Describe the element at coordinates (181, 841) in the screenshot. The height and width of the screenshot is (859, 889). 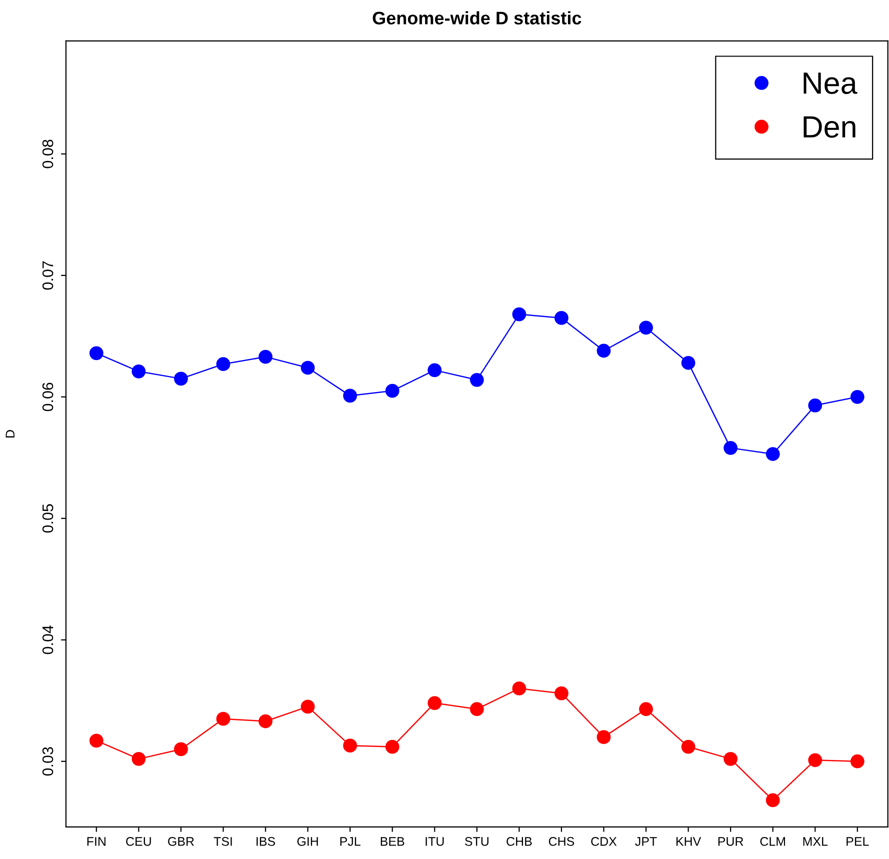
I see `x-tick-label: GBR` at that location.